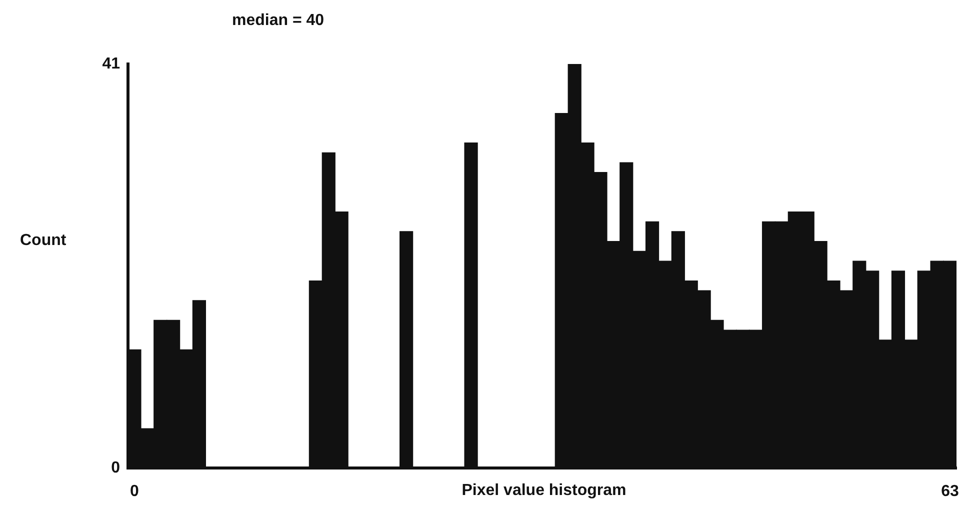  What do you see at coordinates (43, 241) in the screenshot?
I see `y-axis-title: Count` at bounding box center [43, 241].